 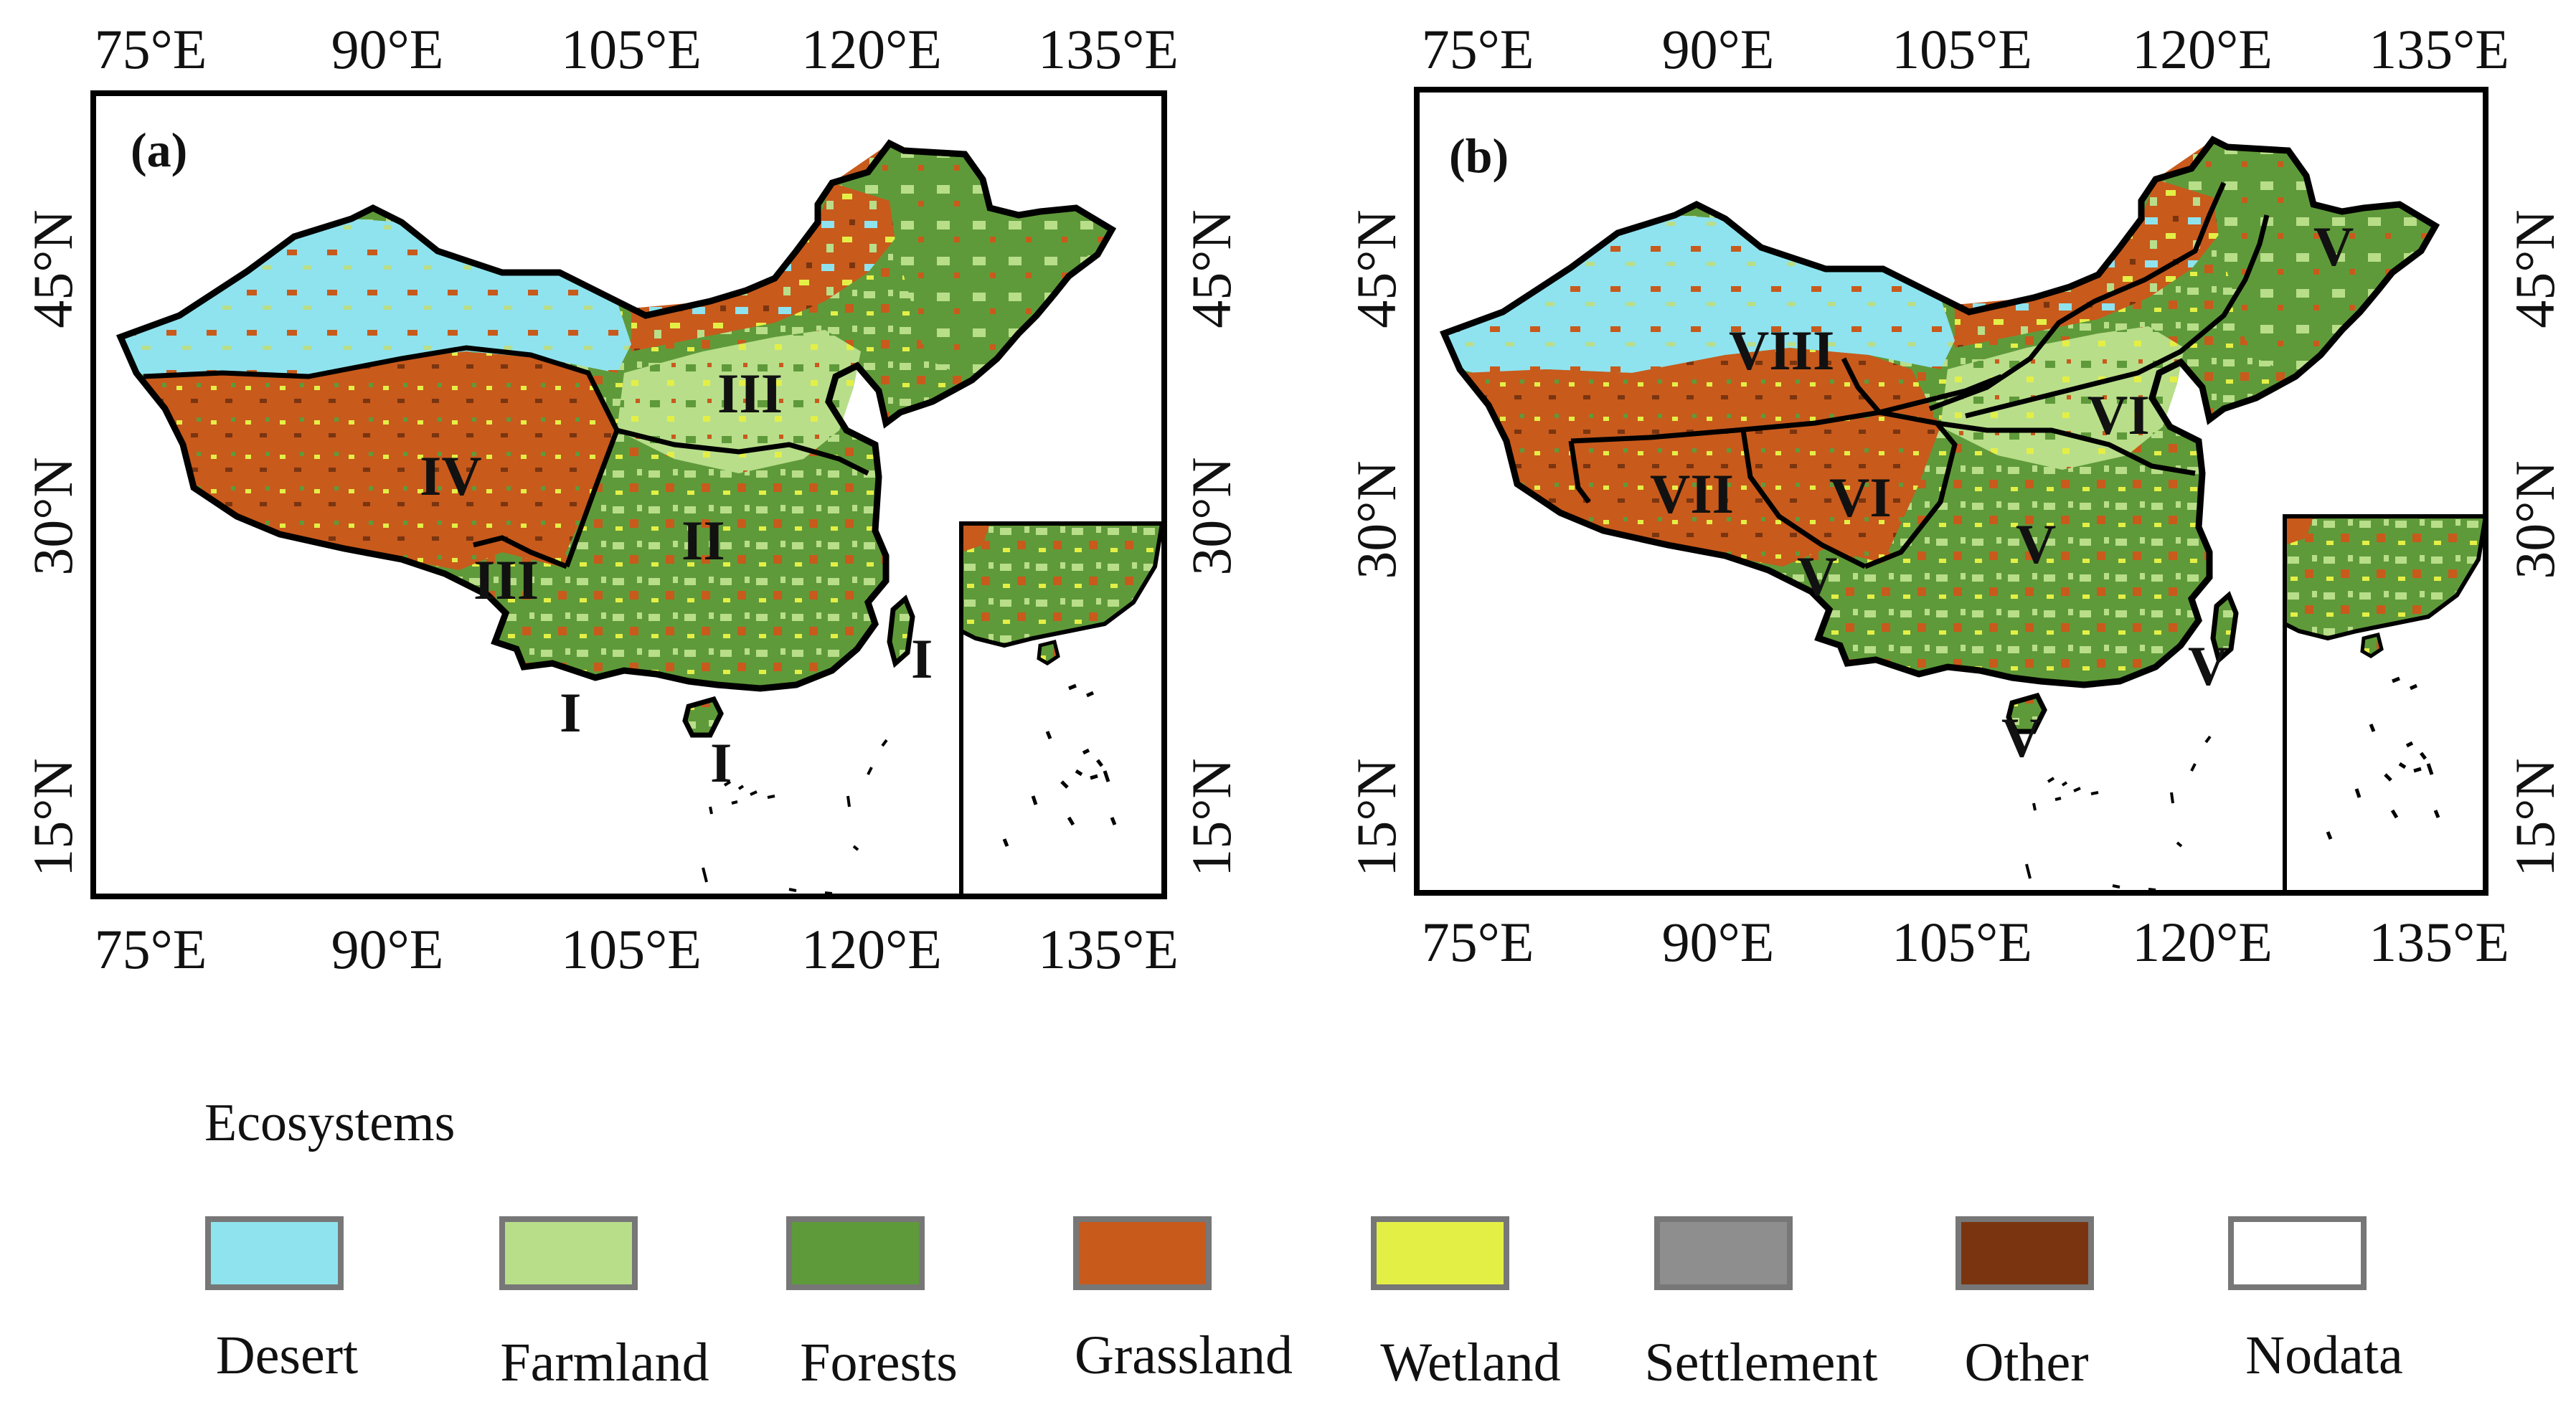 I want to click on region-label-b-2: VI, so click(x=2118, y=415).